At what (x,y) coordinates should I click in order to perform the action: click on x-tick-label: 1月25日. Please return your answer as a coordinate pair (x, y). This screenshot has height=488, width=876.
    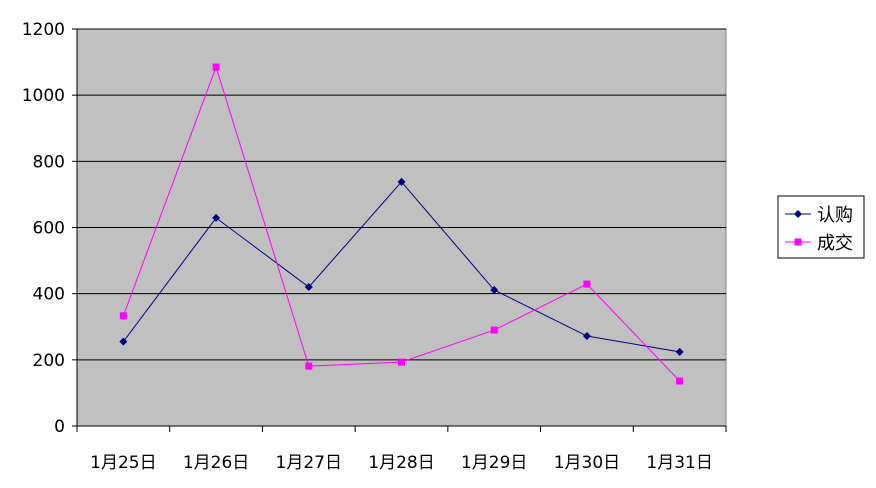
    Looking at the image, I should click on (123, 463).